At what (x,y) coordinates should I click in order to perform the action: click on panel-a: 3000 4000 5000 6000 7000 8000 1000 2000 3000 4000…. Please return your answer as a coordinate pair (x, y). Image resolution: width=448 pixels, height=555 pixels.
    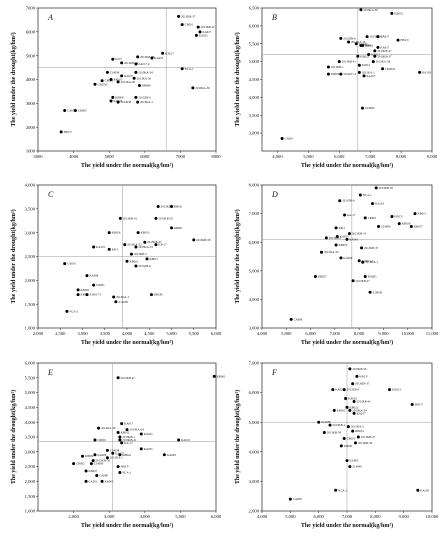
    Looking at the image, I should click on (115, 87).